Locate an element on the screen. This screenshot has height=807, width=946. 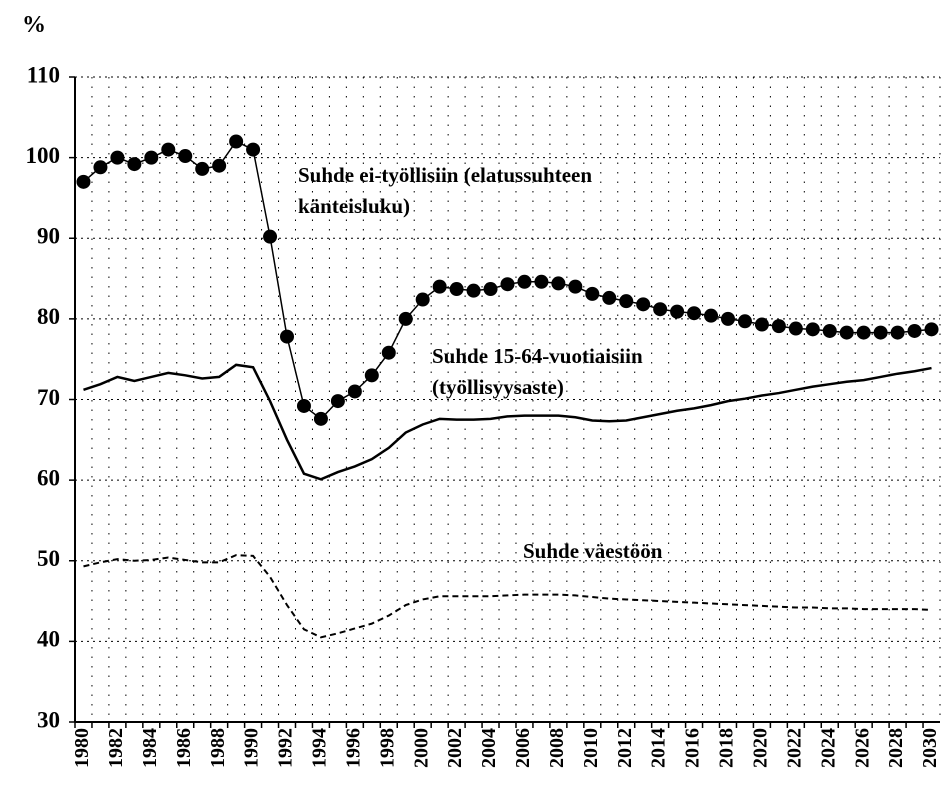
x-tick-label: 2030 is located at coordinates (930, 748).